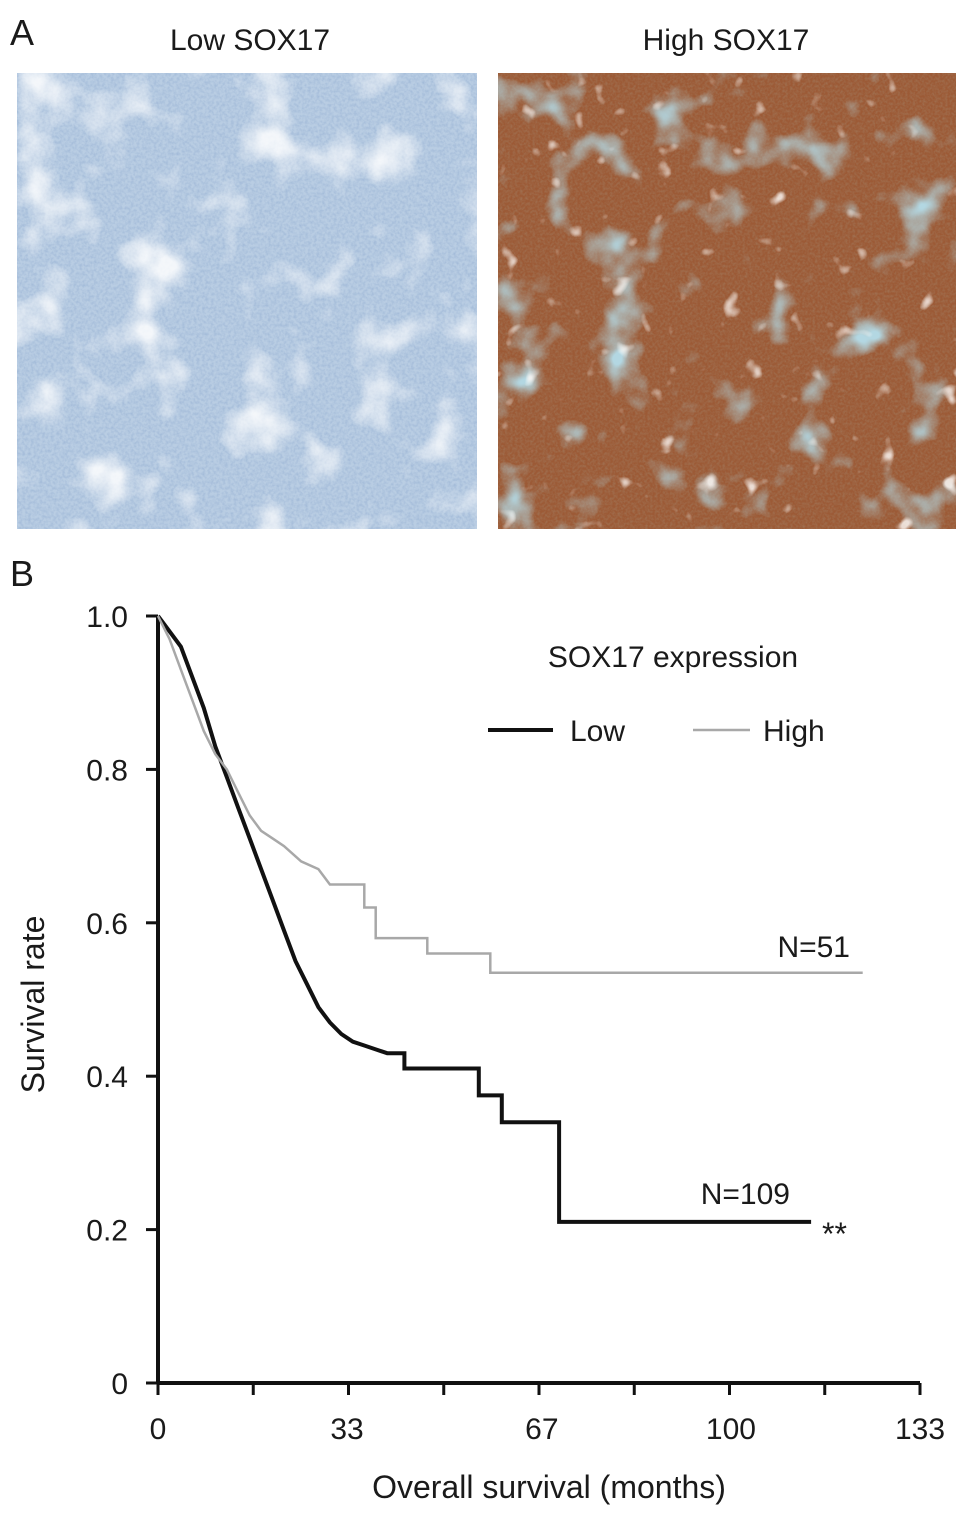  Describe the element at coordinates (158, 1429) in the screenshot. I see `x-tick-label: 0` at that location.